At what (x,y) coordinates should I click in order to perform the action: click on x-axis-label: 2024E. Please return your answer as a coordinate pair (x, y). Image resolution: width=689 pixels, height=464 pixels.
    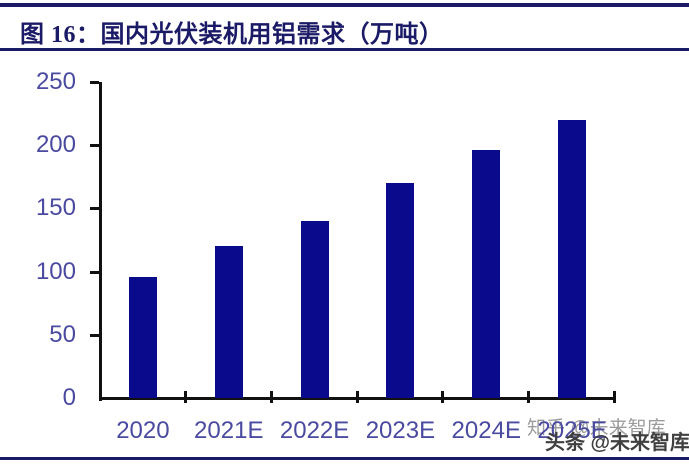
    Looking at the image, I should click on (486, 430).